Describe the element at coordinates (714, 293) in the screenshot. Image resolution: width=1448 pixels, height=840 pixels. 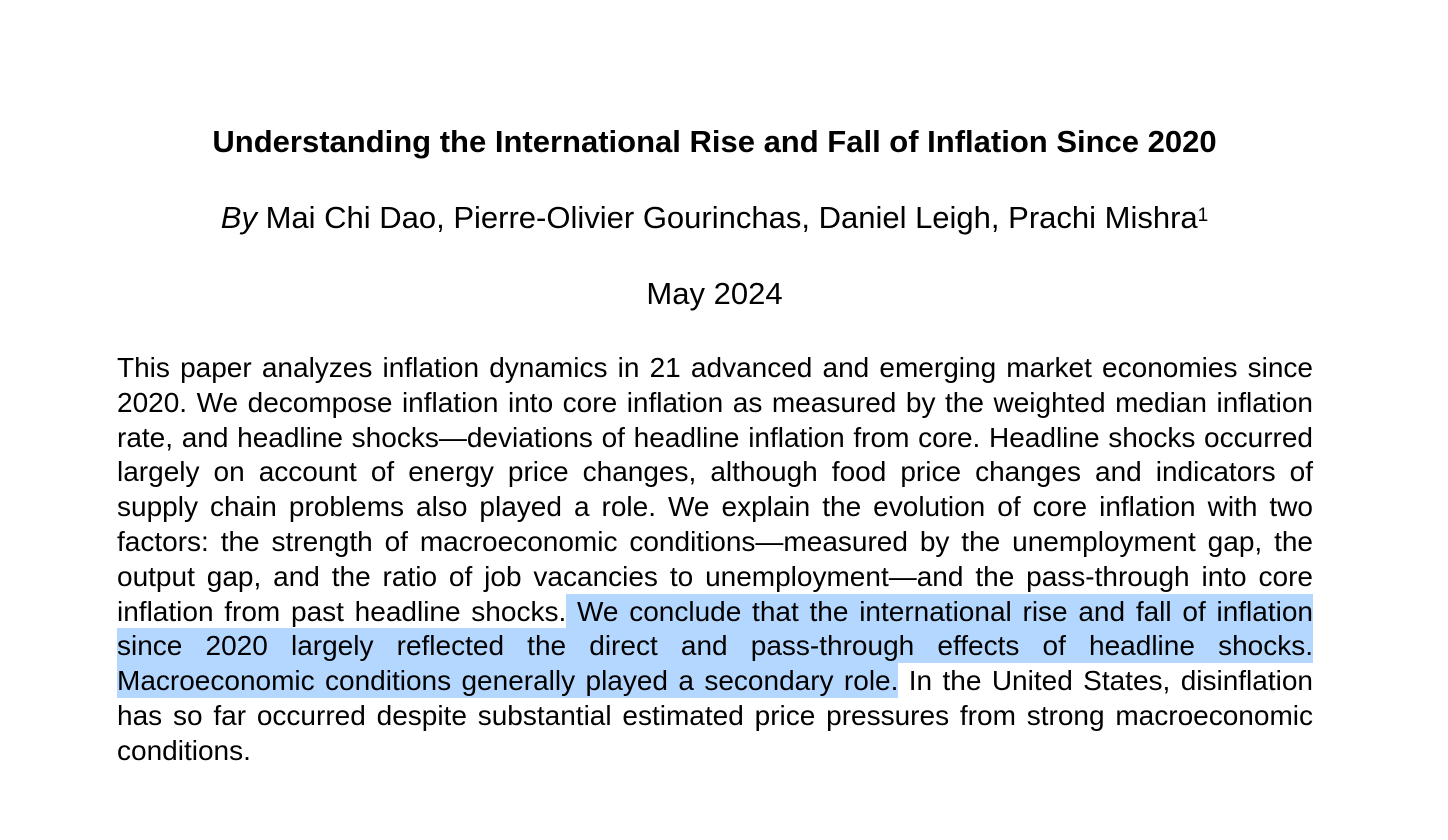
I see `paper-date: May 2024` at that location.